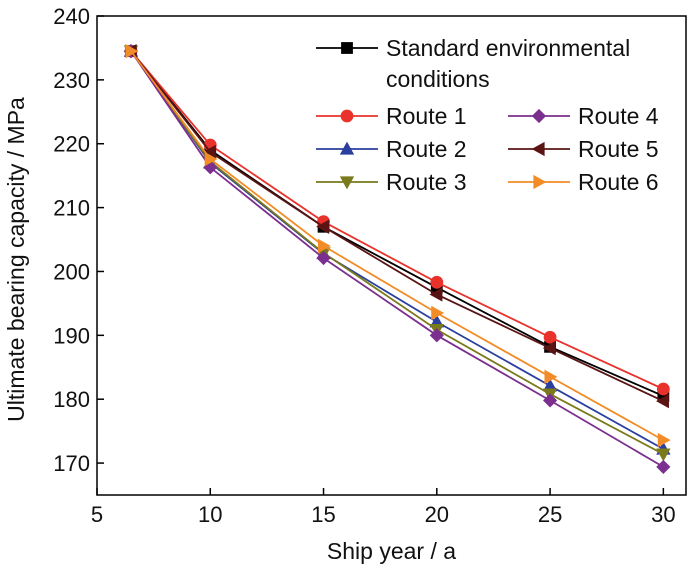 The width and height of the screenshot is (700, 571). Describe the element at coordinates (78, 240) in the screenshot. I see `y-axis-ticks: 170 180 190 200 210 220 230 240` at that location.